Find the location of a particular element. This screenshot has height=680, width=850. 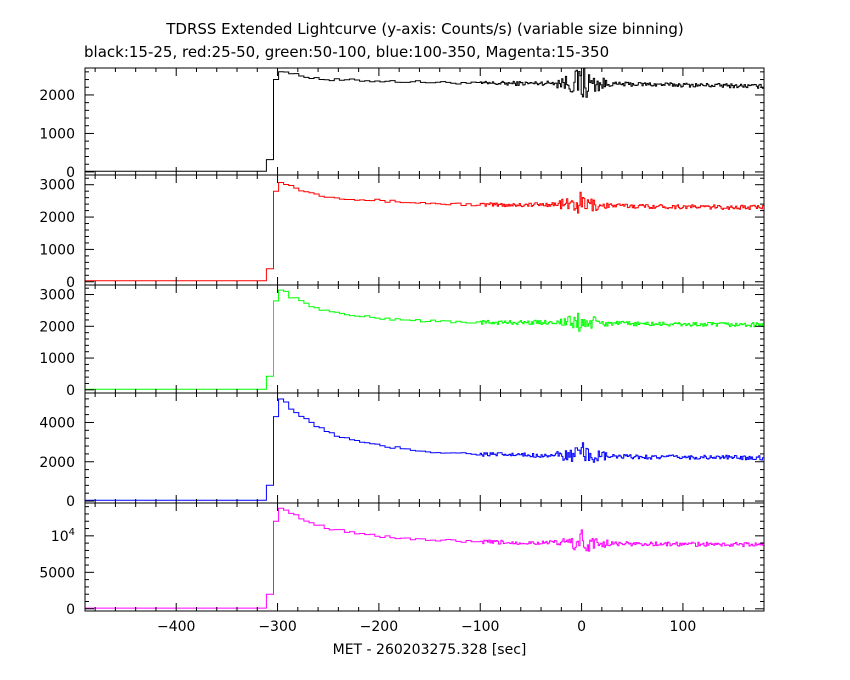

y-tick-label: 5000 is located at coordinates (57, 573).